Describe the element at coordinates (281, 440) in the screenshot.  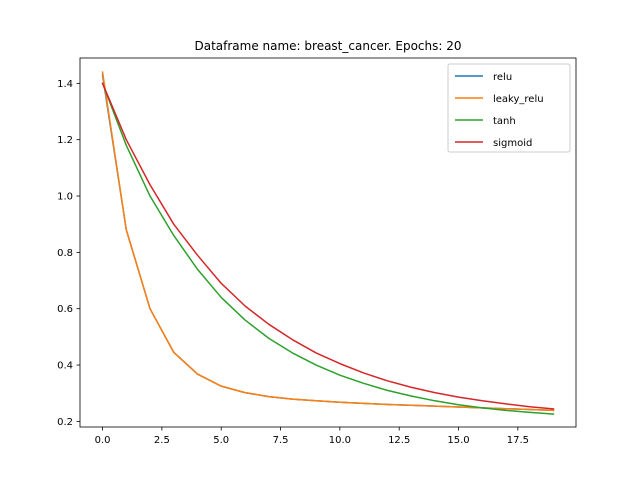
I see `x-tick-label: 7.5` at that location.